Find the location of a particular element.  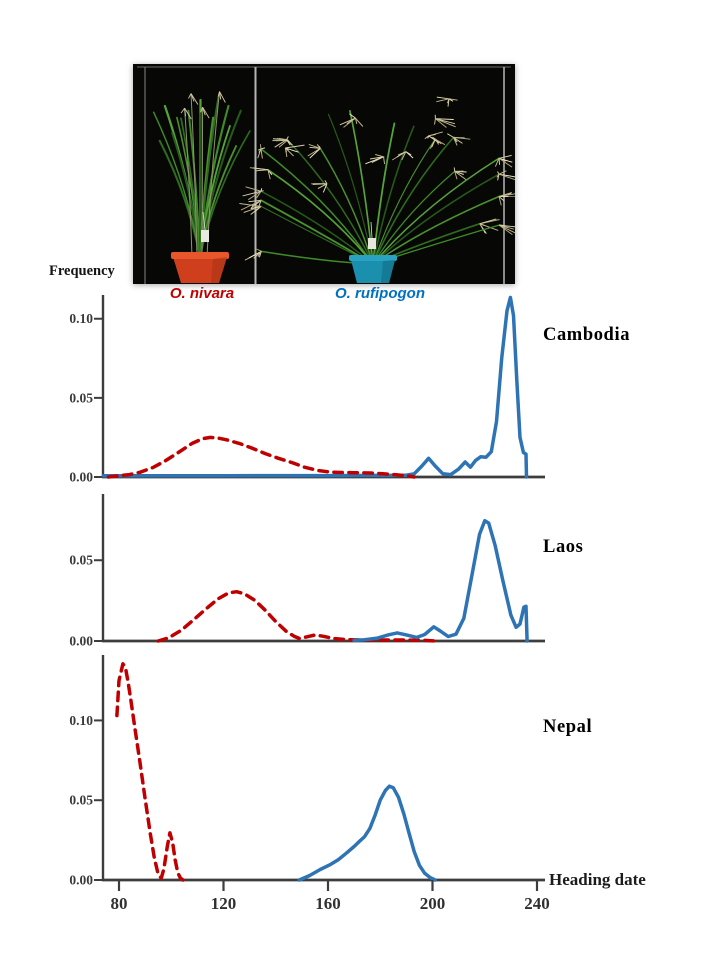

panel-label-laos: Laos is located at coordinates (563, 547).